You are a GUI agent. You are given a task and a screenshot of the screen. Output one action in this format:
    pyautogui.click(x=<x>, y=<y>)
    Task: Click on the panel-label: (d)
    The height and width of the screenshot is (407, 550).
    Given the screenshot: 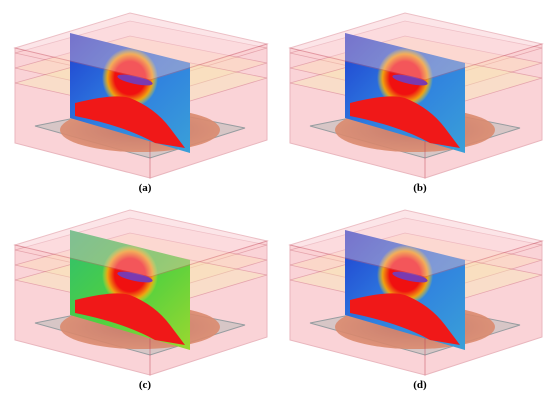 What is the action you would take?
    pyautogui.click(x=420, y=385)
    